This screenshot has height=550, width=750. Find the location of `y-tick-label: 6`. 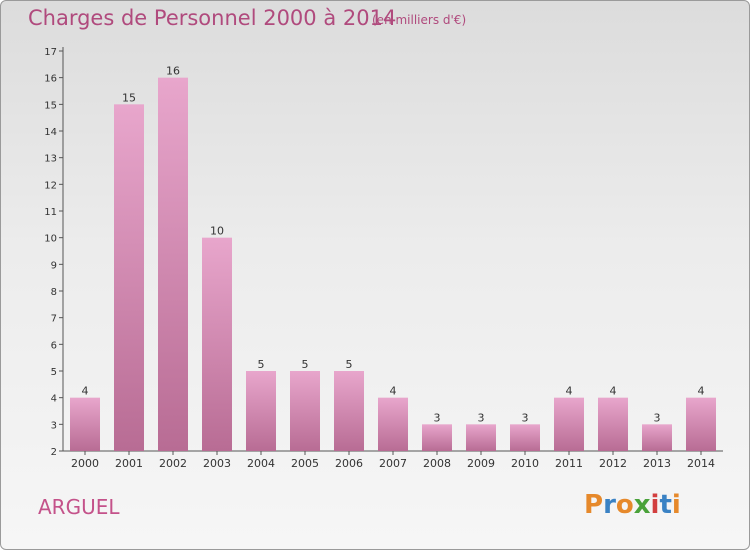

y-tick-label: 6 is located at coordinates (54, 345).